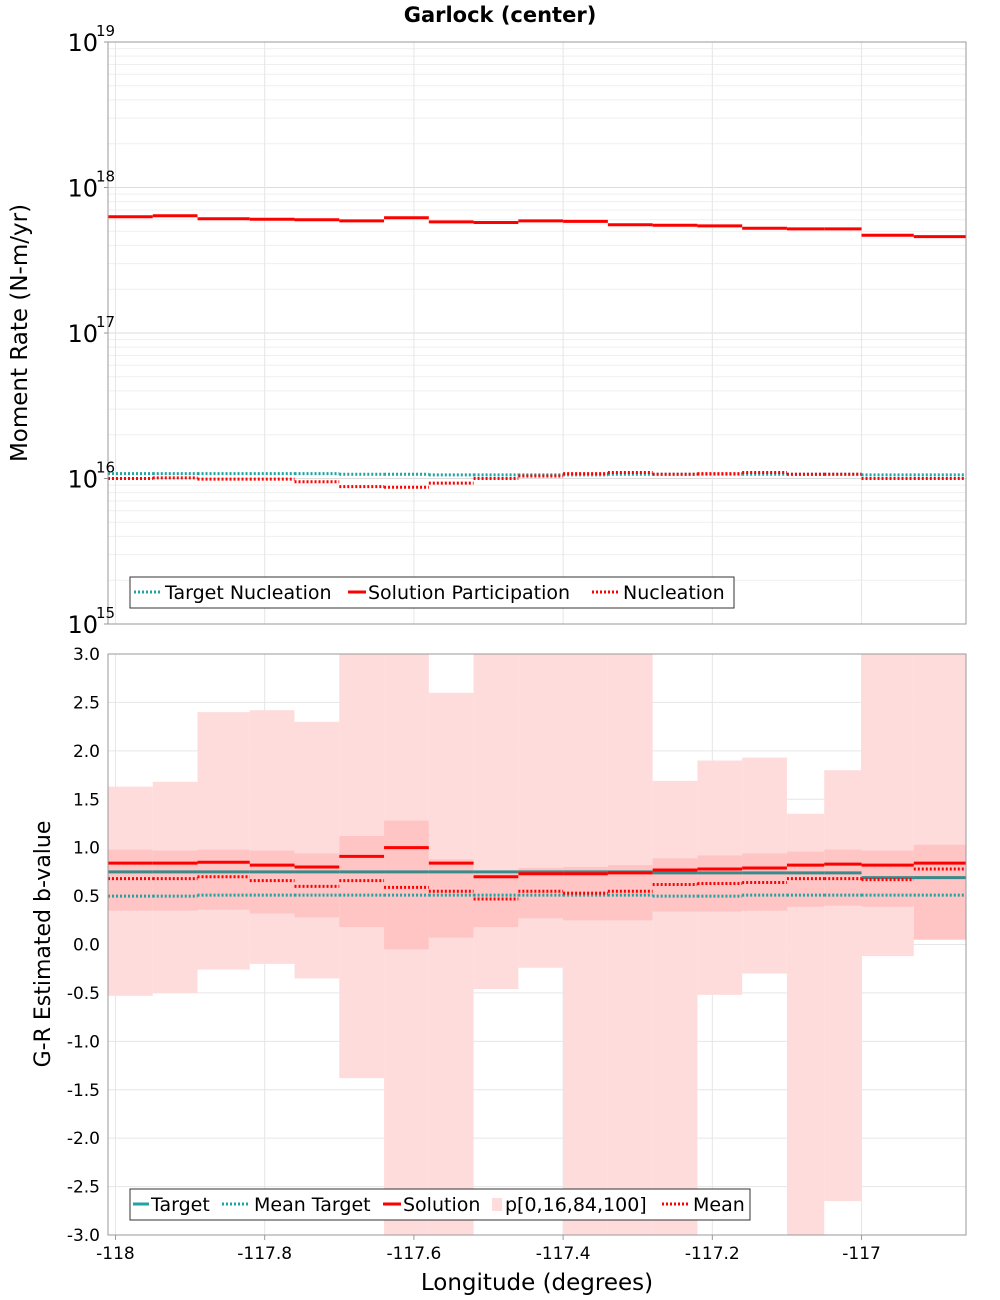 Image resolution: width=1000 pixels, height=1300 pixels. I want to click on legend-solution-label: Solution, so click(441, 1205).